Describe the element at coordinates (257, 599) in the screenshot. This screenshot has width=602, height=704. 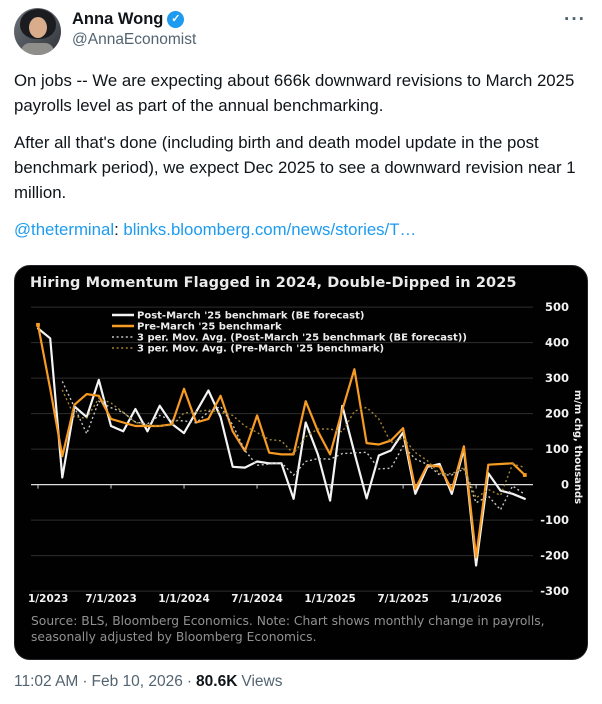
I see `svg-text: 7/1/2024` at that location.